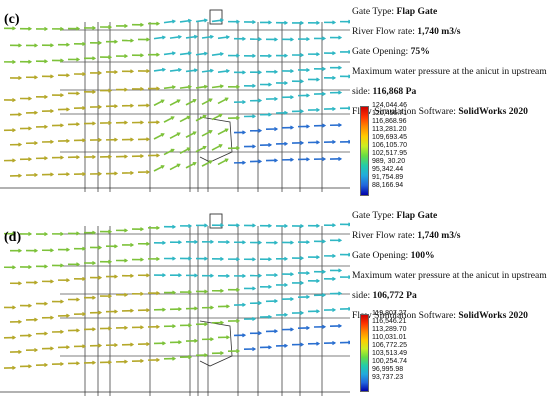 The height and width of the screenshot is (402, 550). What do you see at coordinates (390, 153) in the screenshot?
I see `legend-tick-label: 102,517.95` at bounding box center [390, 153].